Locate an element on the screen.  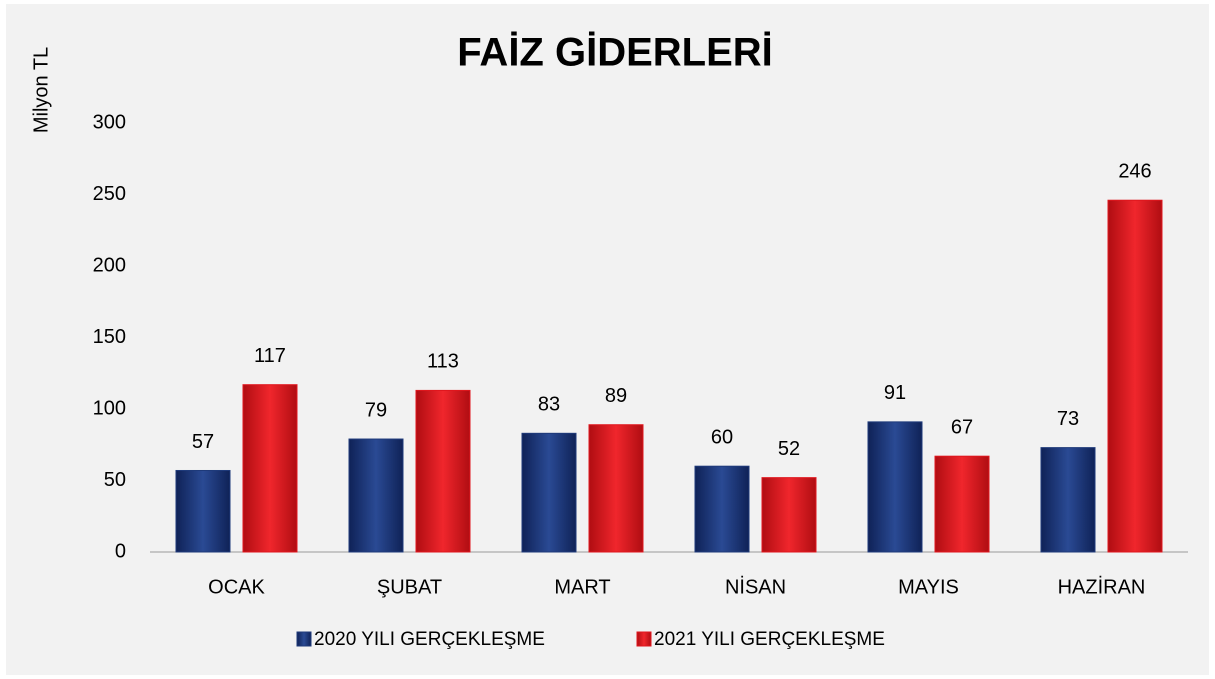
data-label: 246 is located at coordinates (1134, 172).